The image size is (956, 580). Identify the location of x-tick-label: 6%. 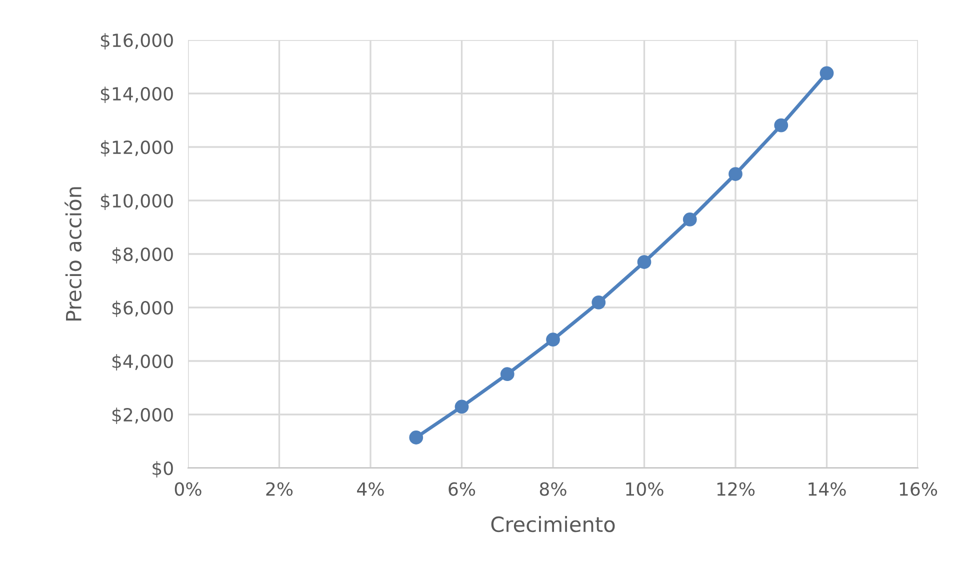
(462, 489).